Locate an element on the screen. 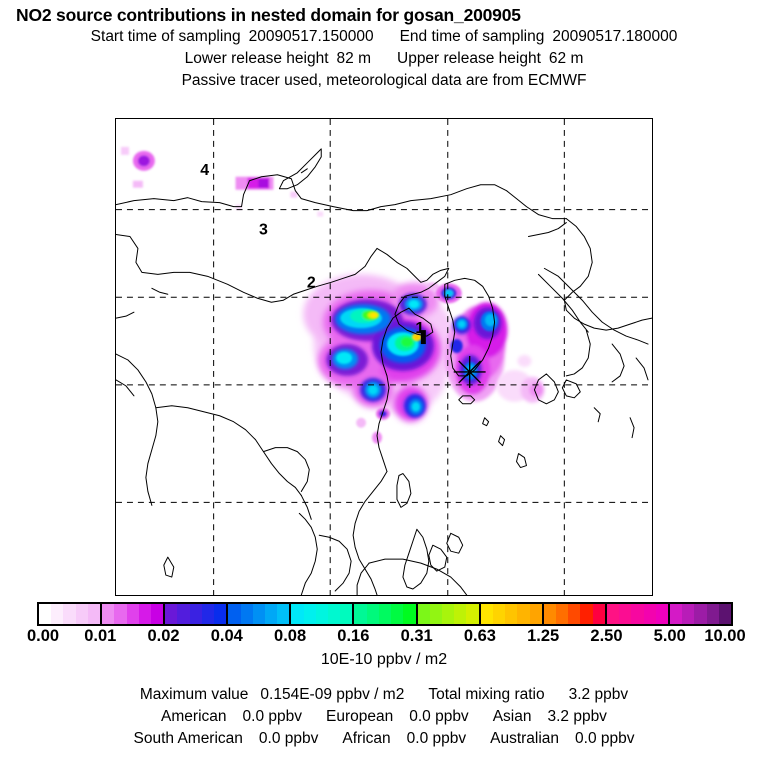 This screenshot has width=768, height=768. colorbar-tick-0: 0.00 is located at coordinates (43, 636).